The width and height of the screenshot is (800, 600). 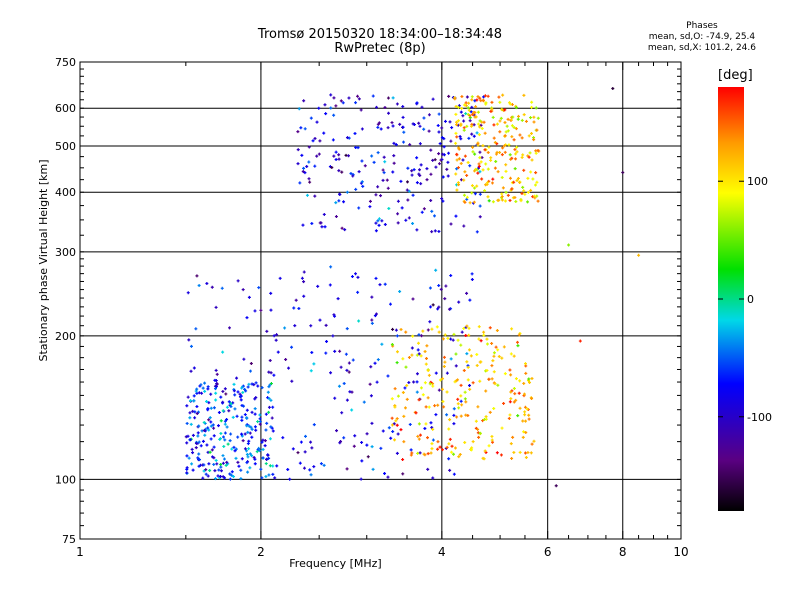 I want to click on chart-title-line1: Tromsø 20150320 18:34:00–18:34:48, so click(x=380, y=34).